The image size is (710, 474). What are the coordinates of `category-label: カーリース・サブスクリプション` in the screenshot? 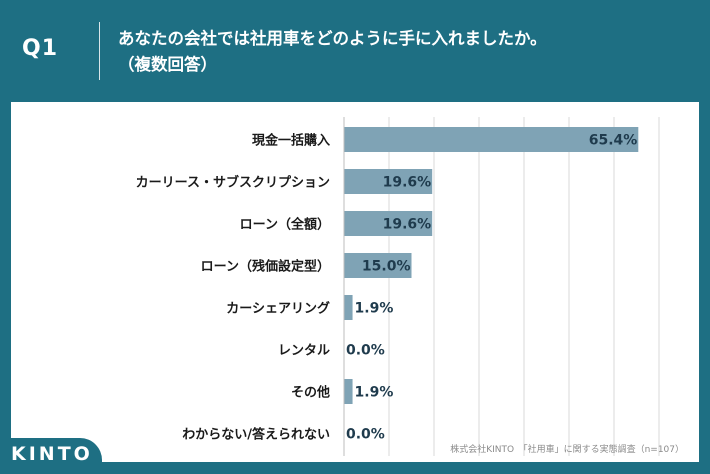 It's located at (233, 183).